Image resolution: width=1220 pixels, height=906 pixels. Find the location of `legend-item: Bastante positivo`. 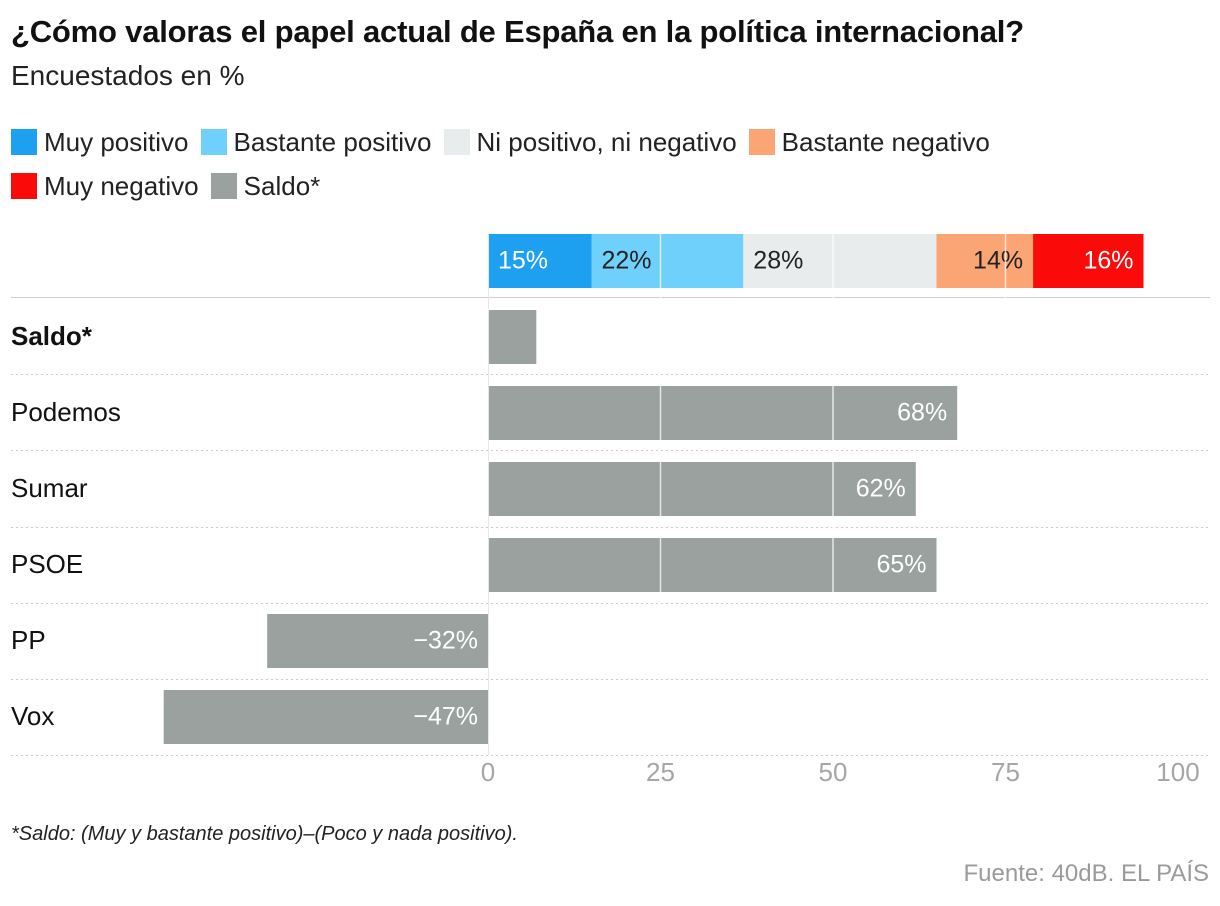

legend-item: Bastante positivo is located at coordinates (316, 142).